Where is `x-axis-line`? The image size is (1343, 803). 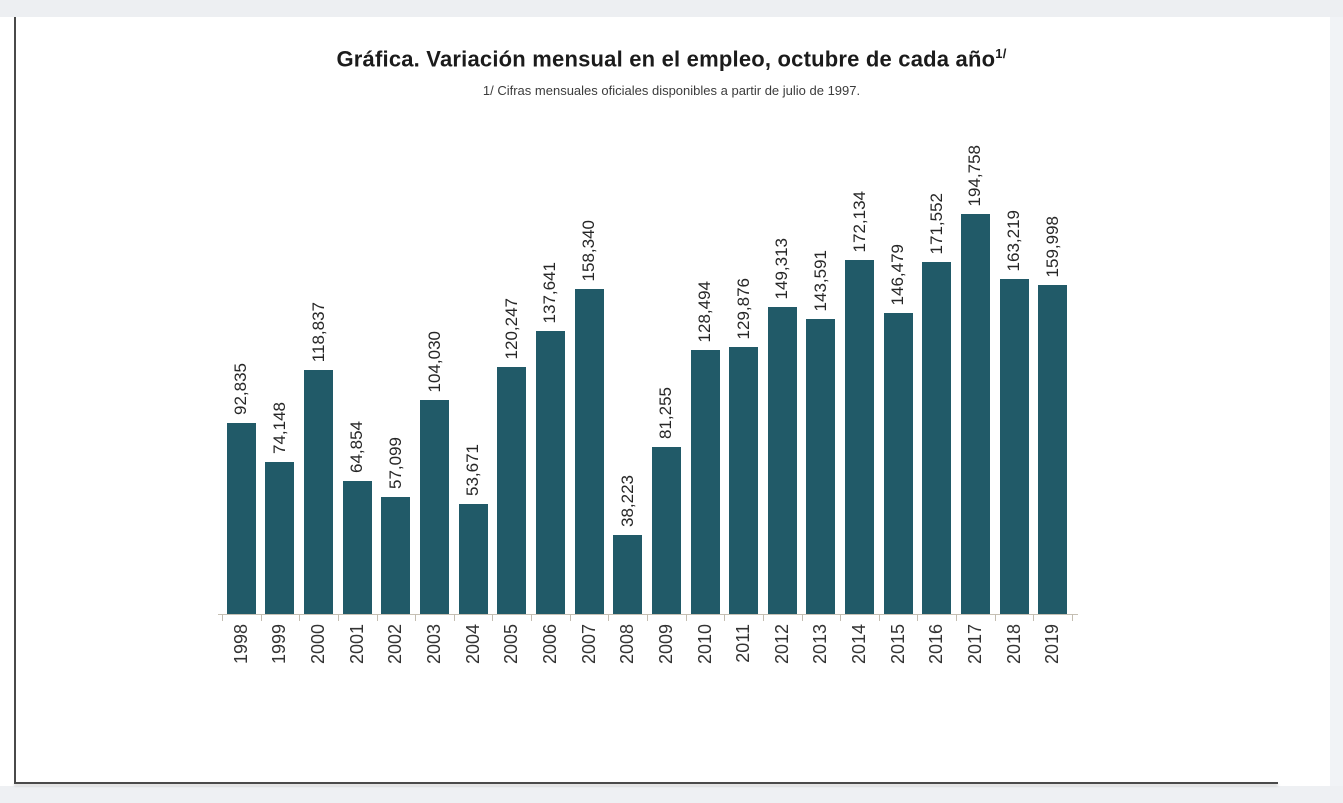 x-axis-line is located at coordinates (648, 614).